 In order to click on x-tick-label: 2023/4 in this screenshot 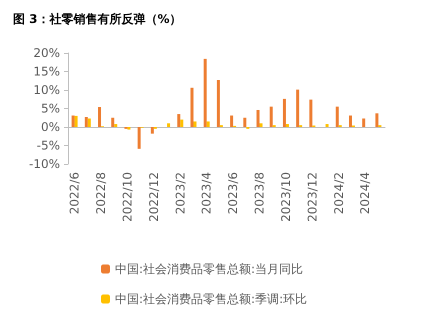, I will do `click(207, 193)`.